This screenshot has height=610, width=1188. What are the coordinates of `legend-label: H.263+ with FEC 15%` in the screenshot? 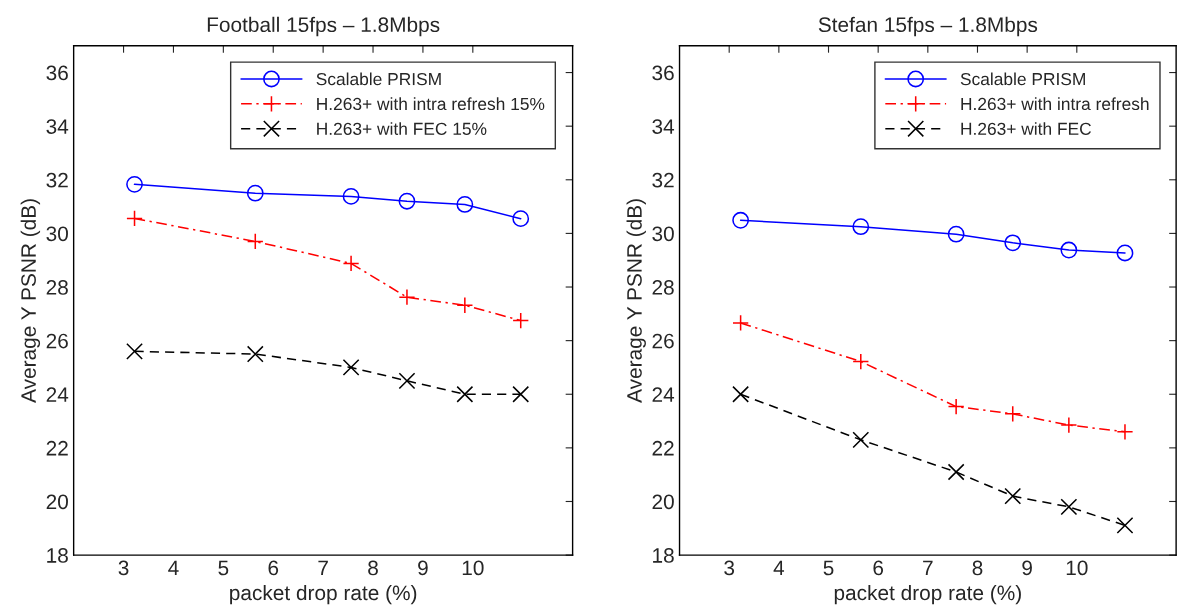 It's located at (402, 128).